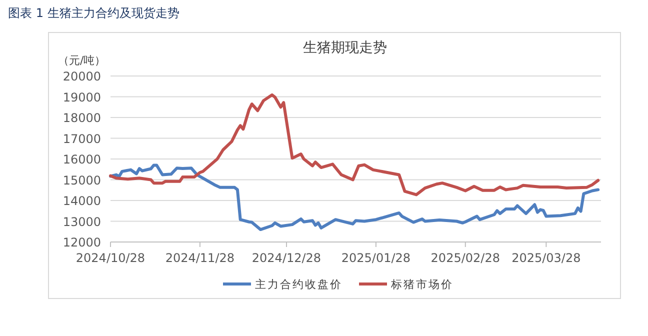 The height and width of the screenshot is (336, 648). I want to click on y-tick-label: 13000, so click(81, 221).